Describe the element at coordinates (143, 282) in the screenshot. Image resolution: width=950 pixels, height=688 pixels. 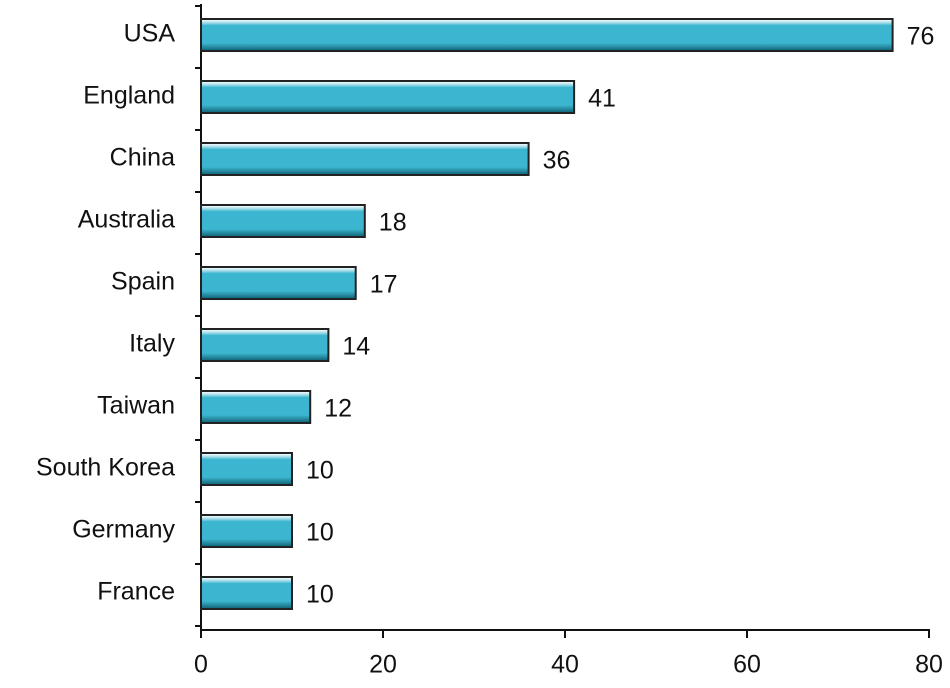
I see `y-tick-label: Spain` at that location.